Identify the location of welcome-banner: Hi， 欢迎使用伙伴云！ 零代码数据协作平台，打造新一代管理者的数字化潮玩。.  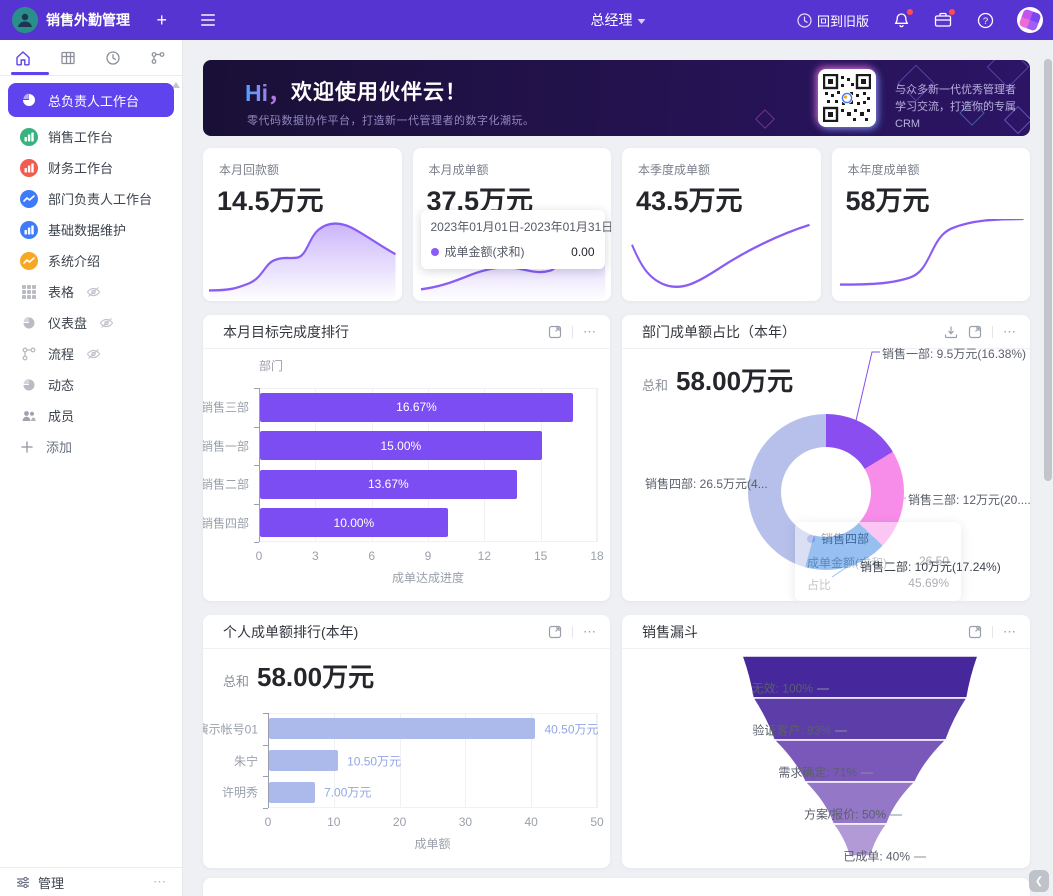
(616, 98).